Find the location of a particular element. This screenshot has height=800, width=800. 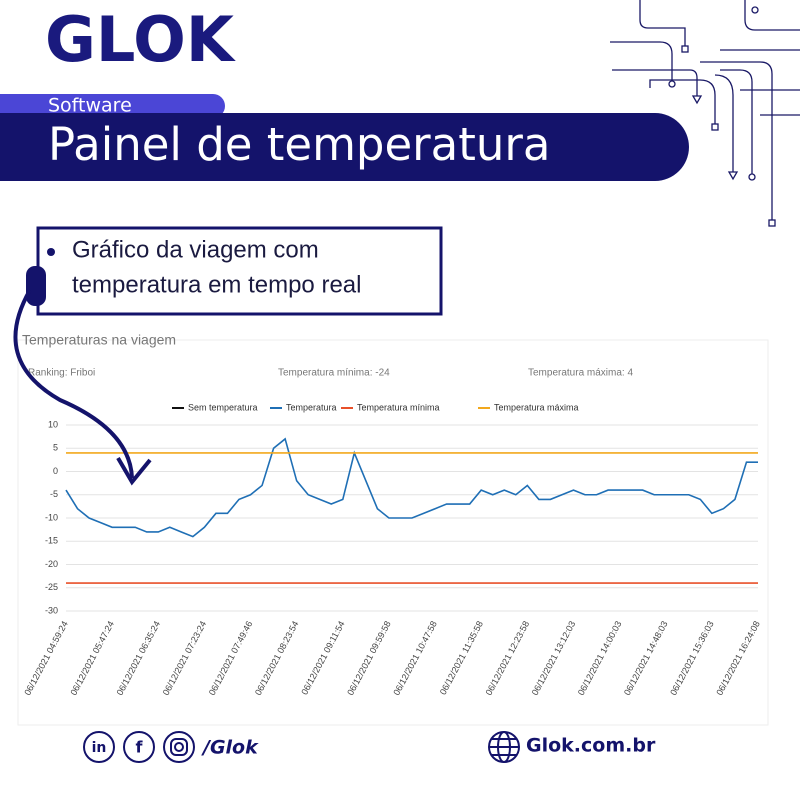

legend-label: Temperatura mínima is located at coordinates (398, 407).